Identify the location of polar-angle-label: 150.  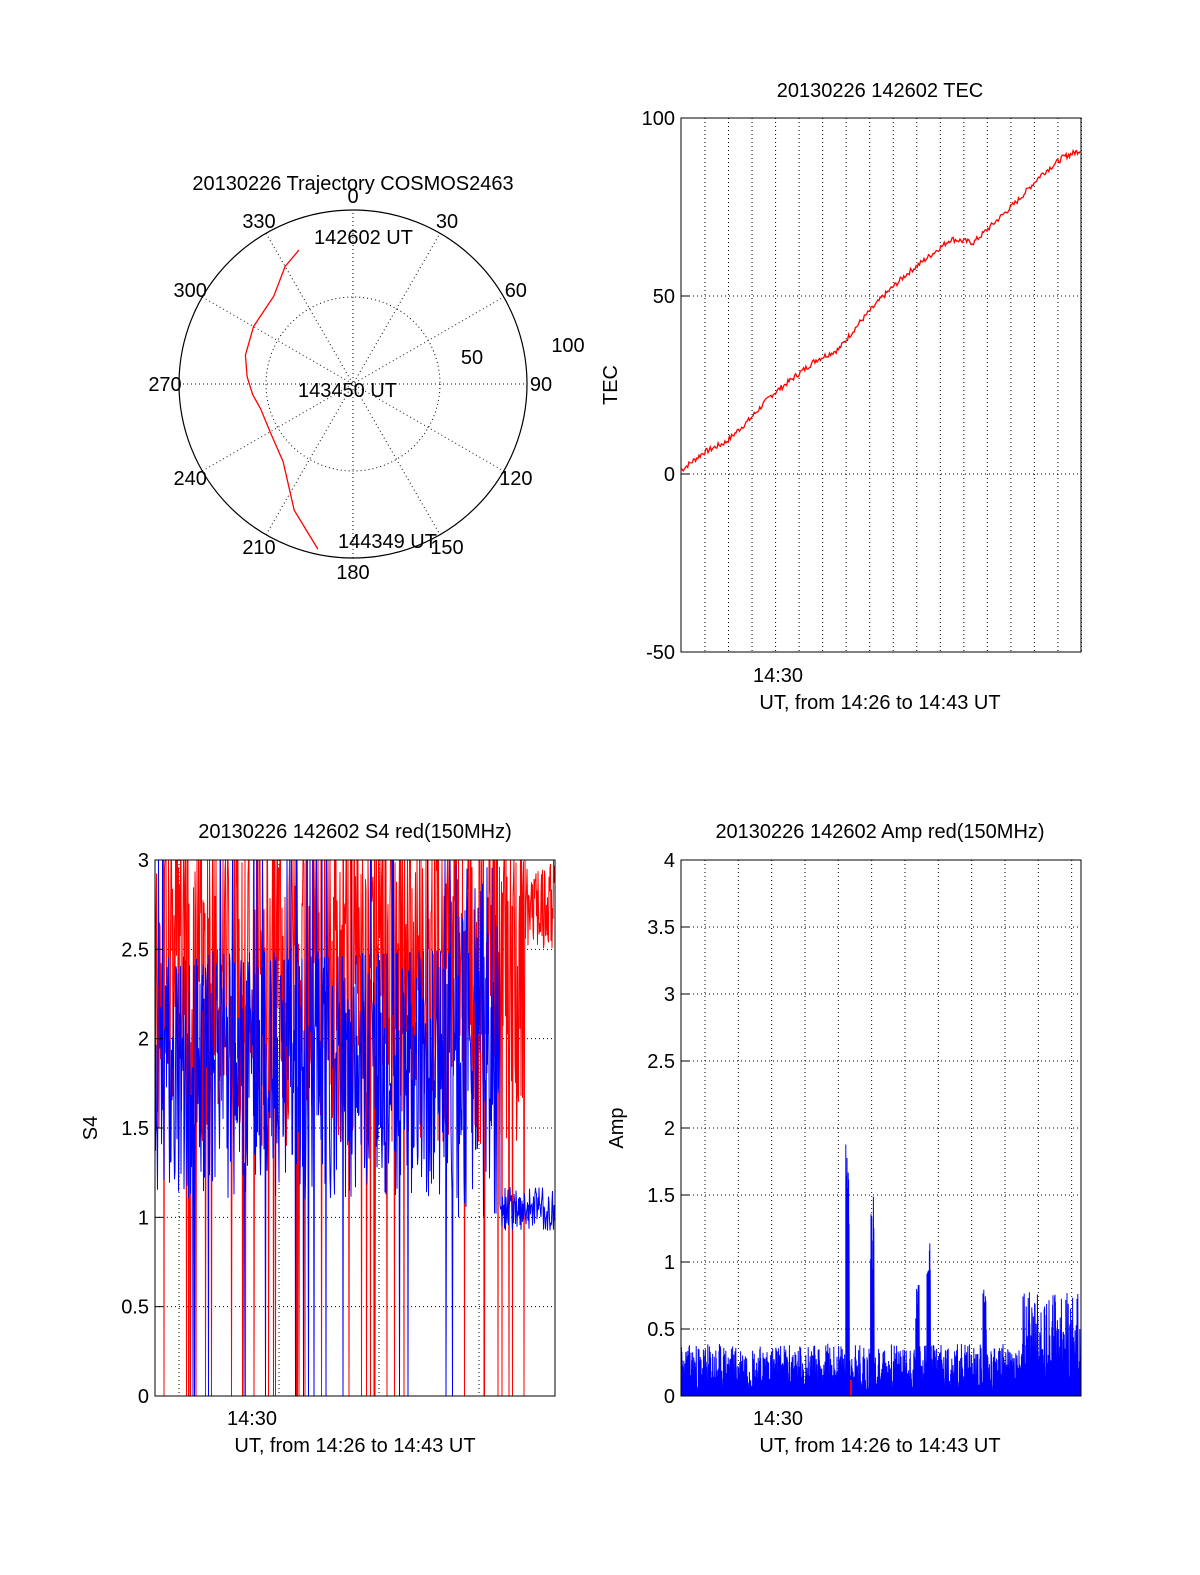
(446, 548).